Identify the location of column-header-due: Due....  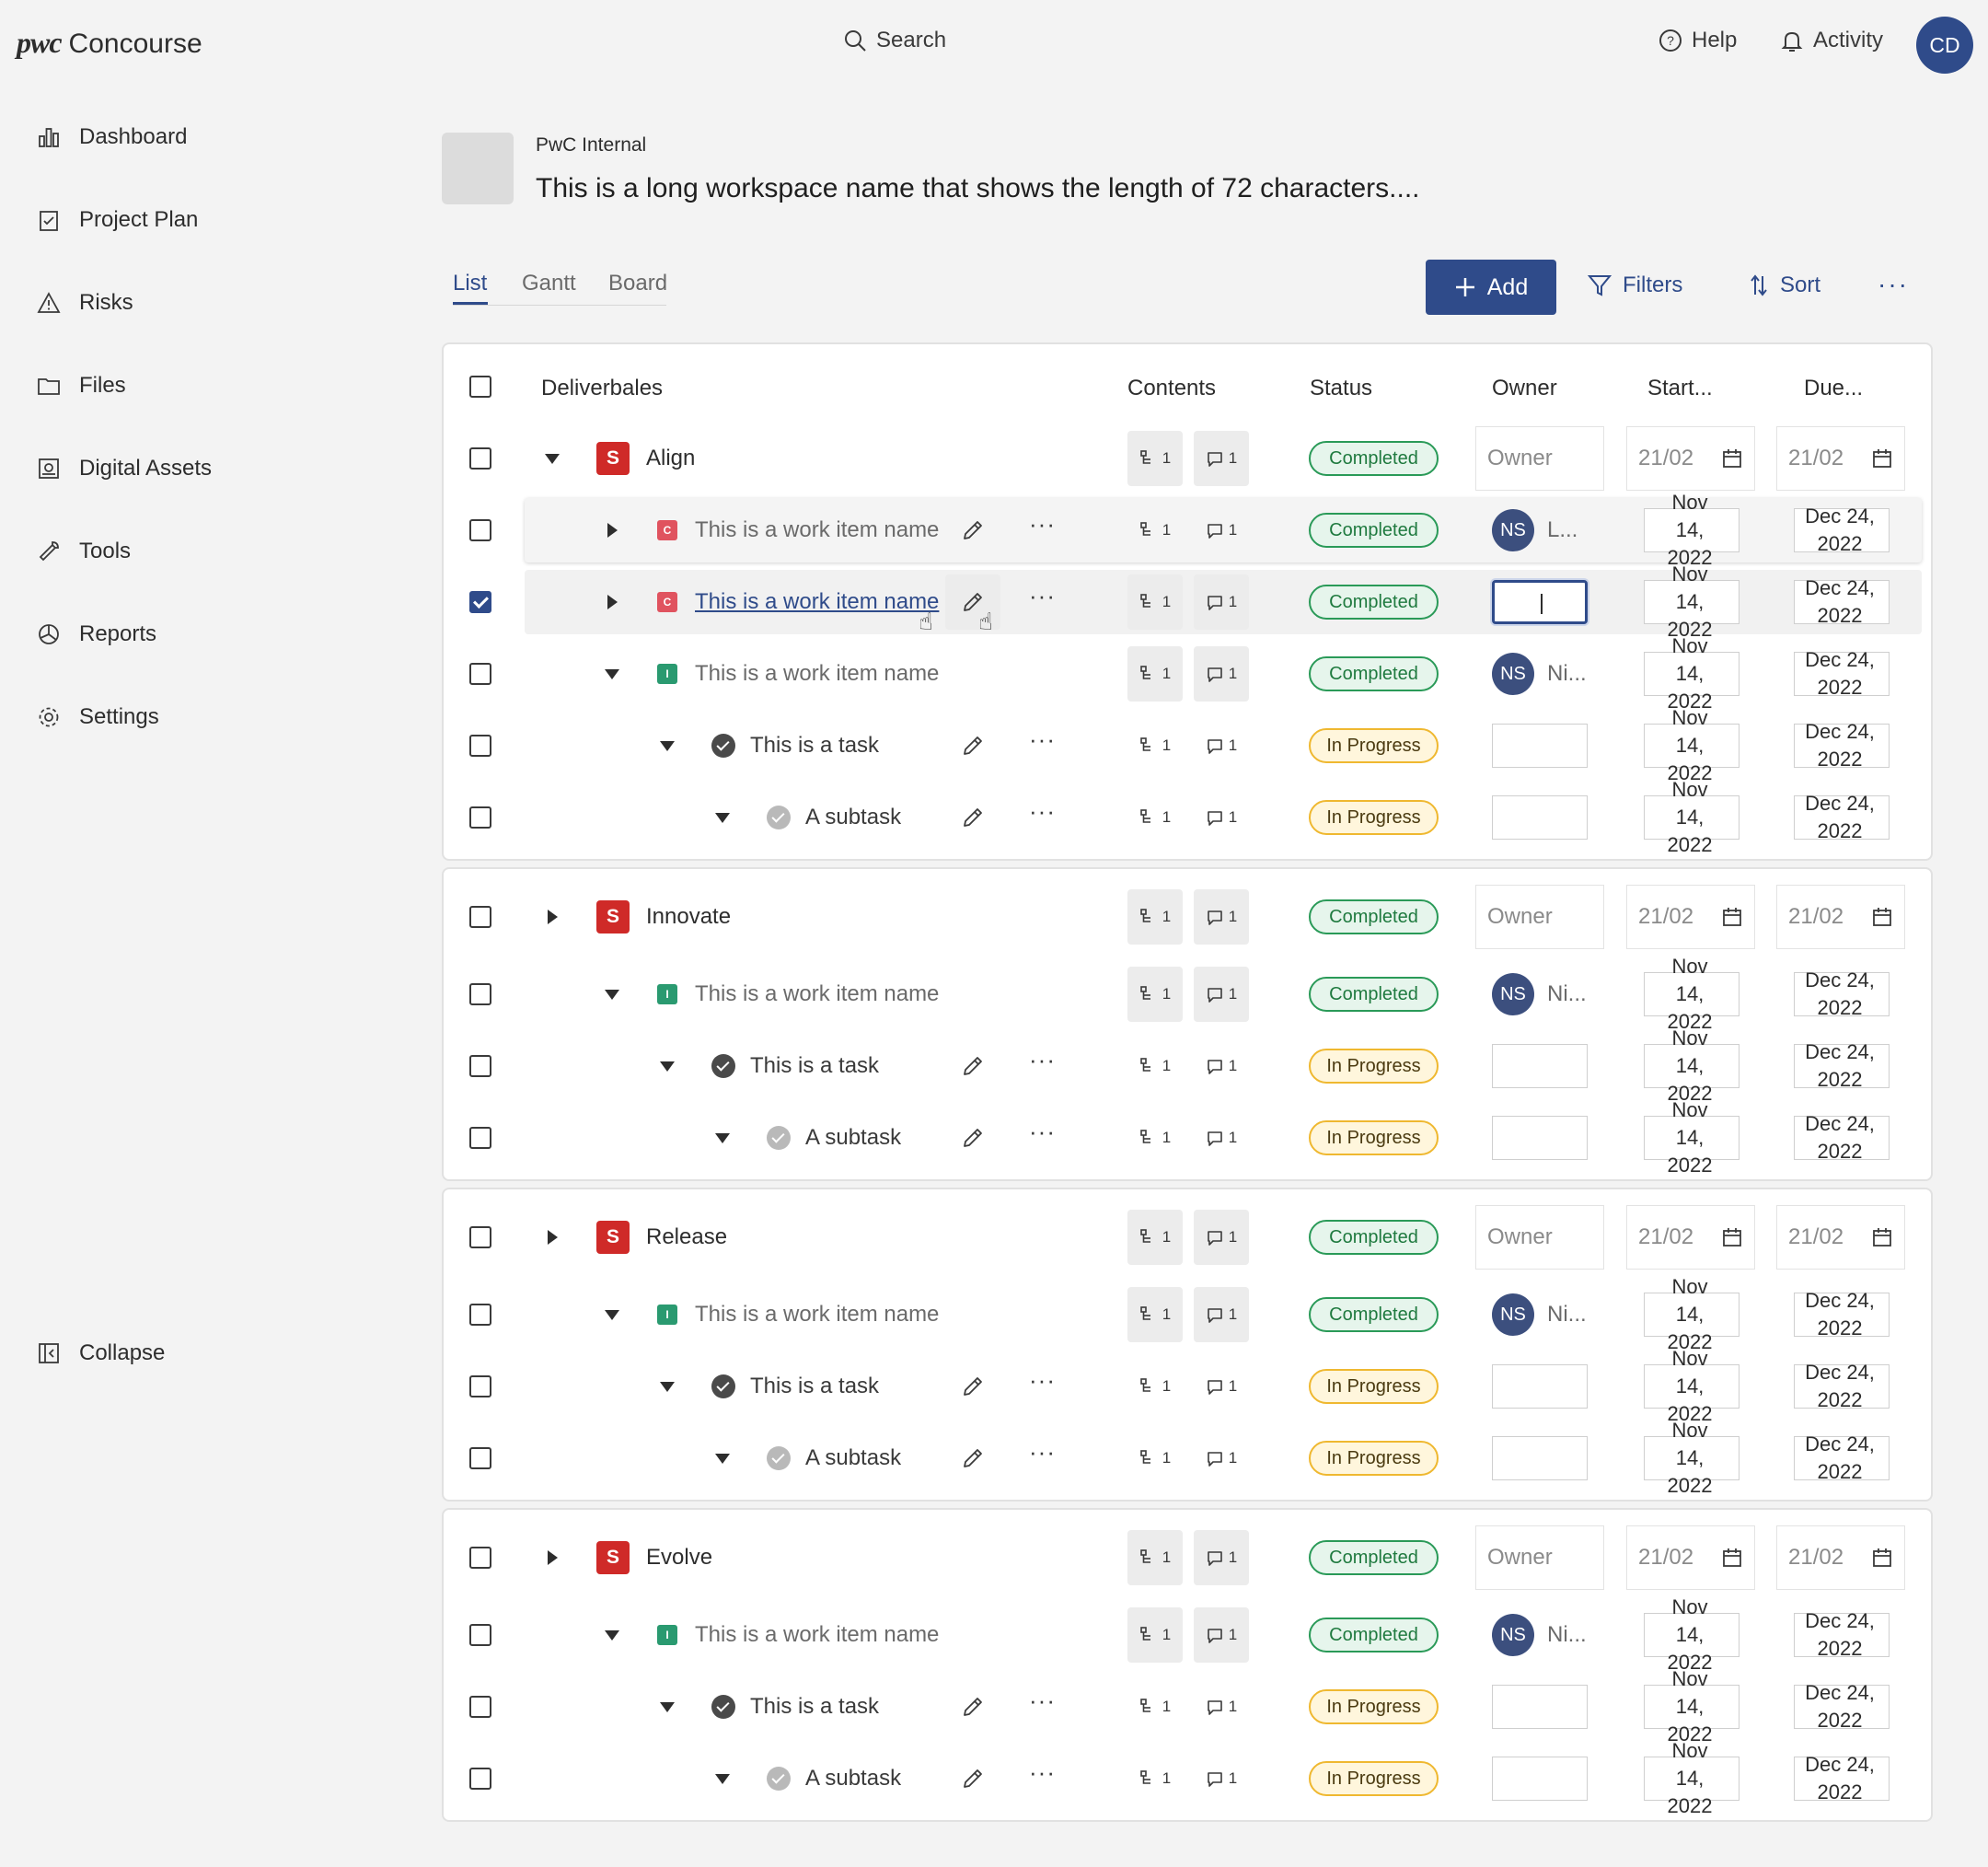
(1834, 388).